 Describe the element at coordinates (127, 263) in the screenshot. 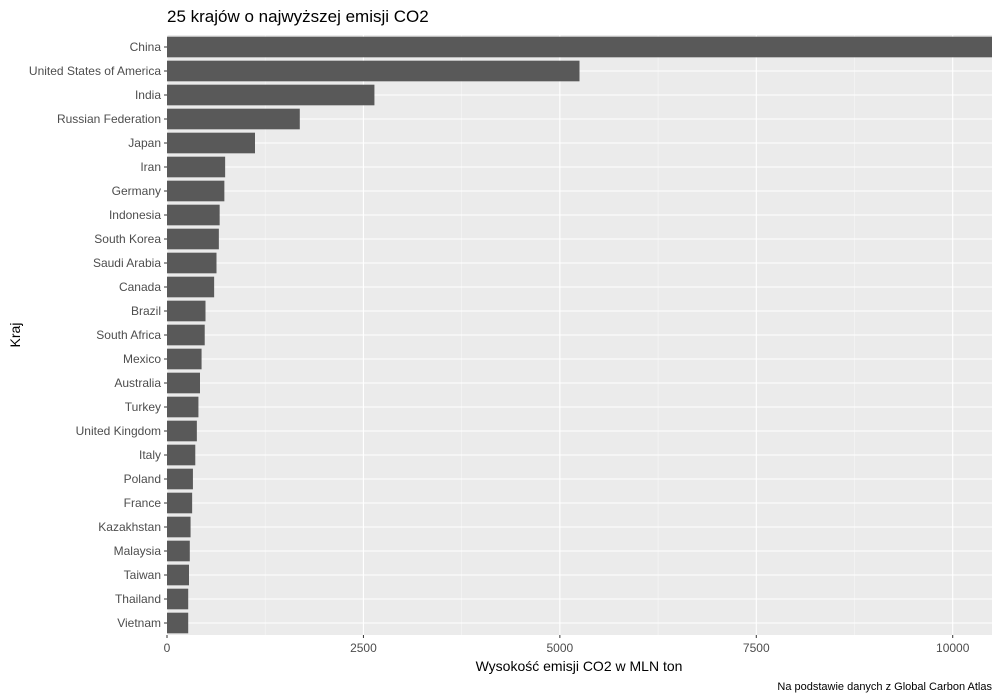

I see `y-tick-label: Saudi Arabia` at that location.